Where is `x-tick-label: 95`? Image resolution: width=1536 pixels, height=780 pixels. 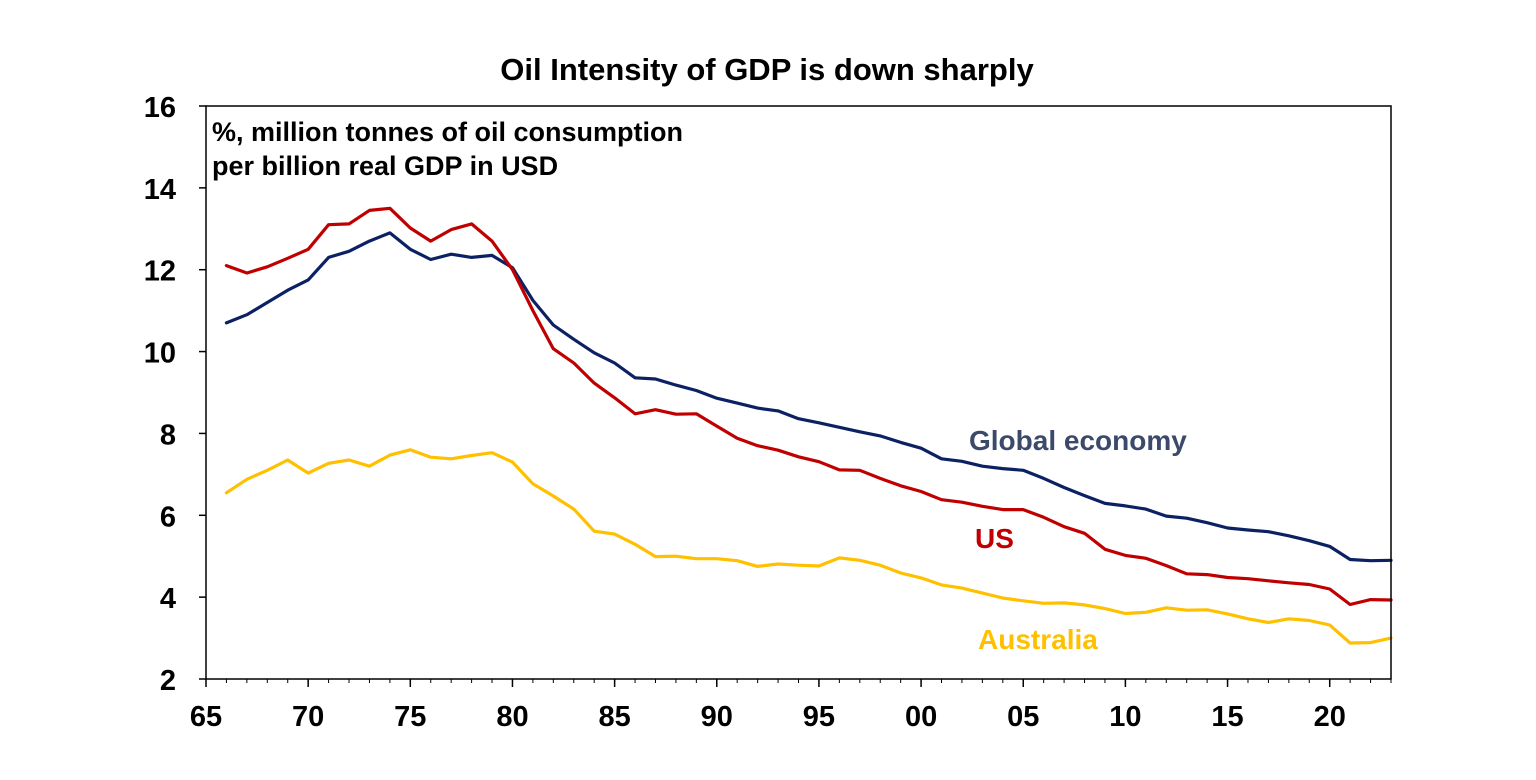
x-tick-label: 95 is located at coordinates (819, 717).